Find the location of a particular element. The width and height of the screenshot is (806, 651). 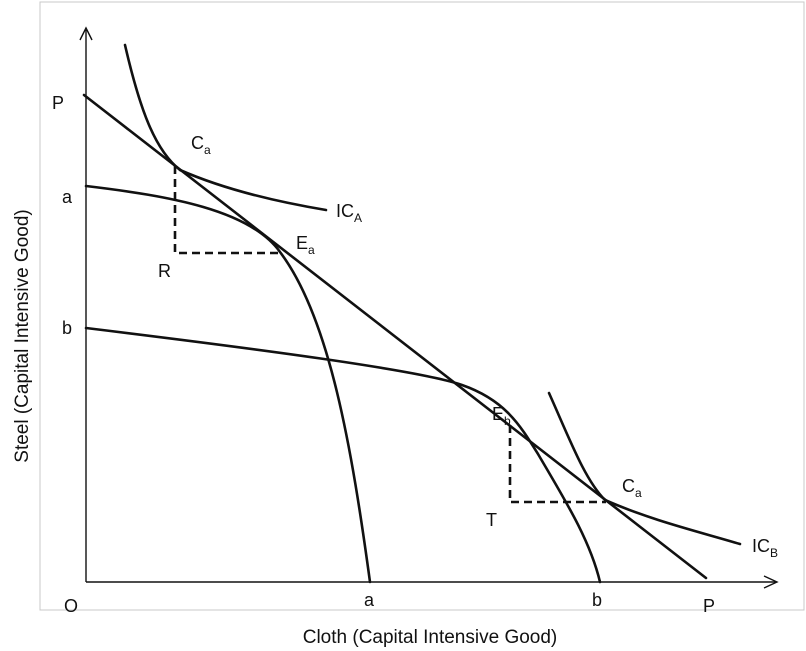

label-ca-1: Ca is located at coordinates (201, 145).